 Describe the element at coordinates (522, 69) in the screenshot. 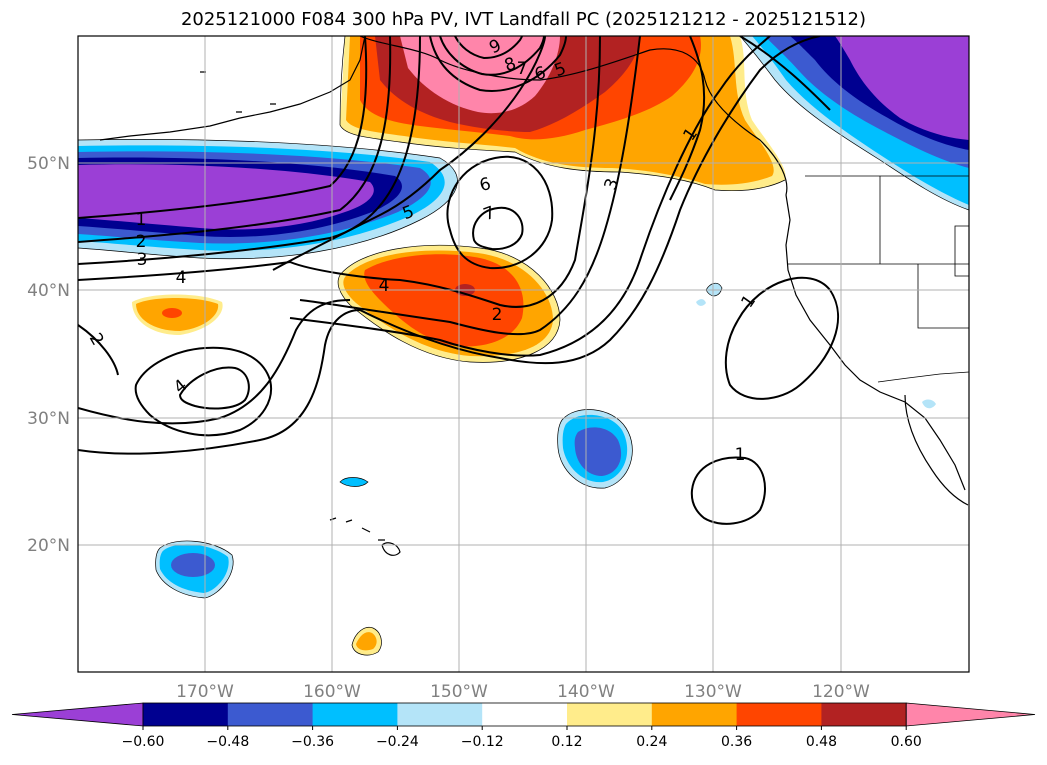

I see `contour-label: 7` at that location.